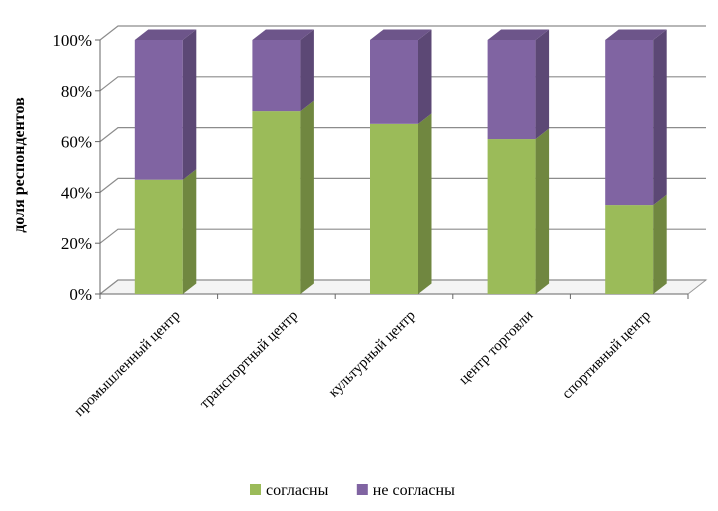 The height and width of the screenshot is (511, 718). I want to click on x-tick-label: промышленный центр, so click(127, 364).